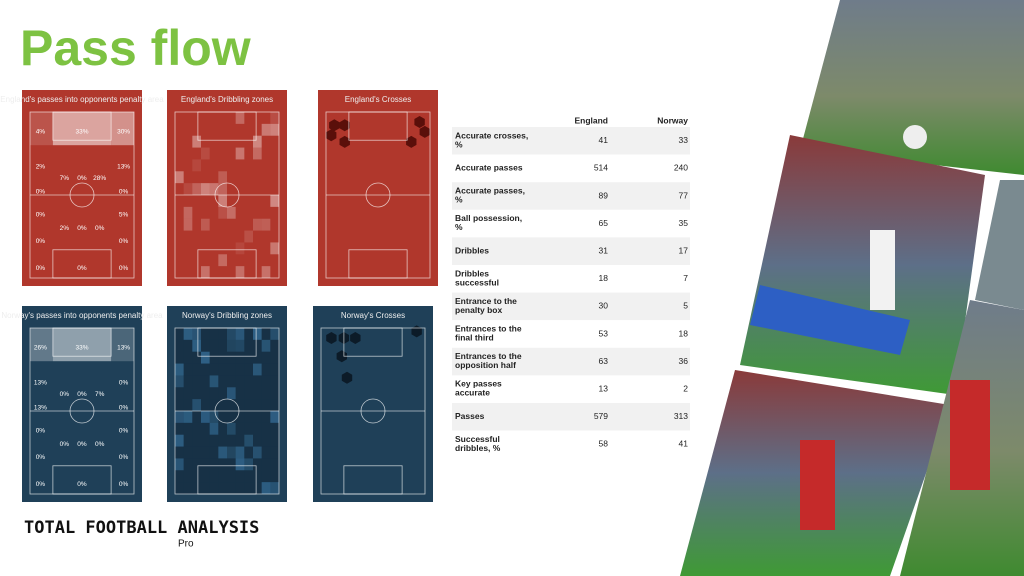  Describe the element at coordinates (685, 306) in the screenshot. I see `cell-value: 5` at that location.